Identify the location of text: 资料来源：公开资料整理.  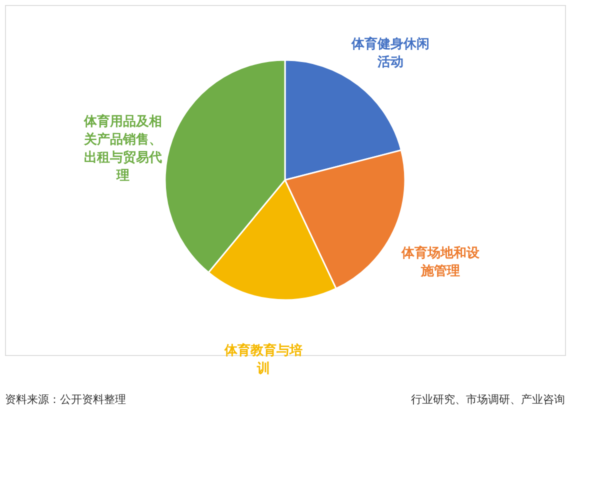
(65, 399).